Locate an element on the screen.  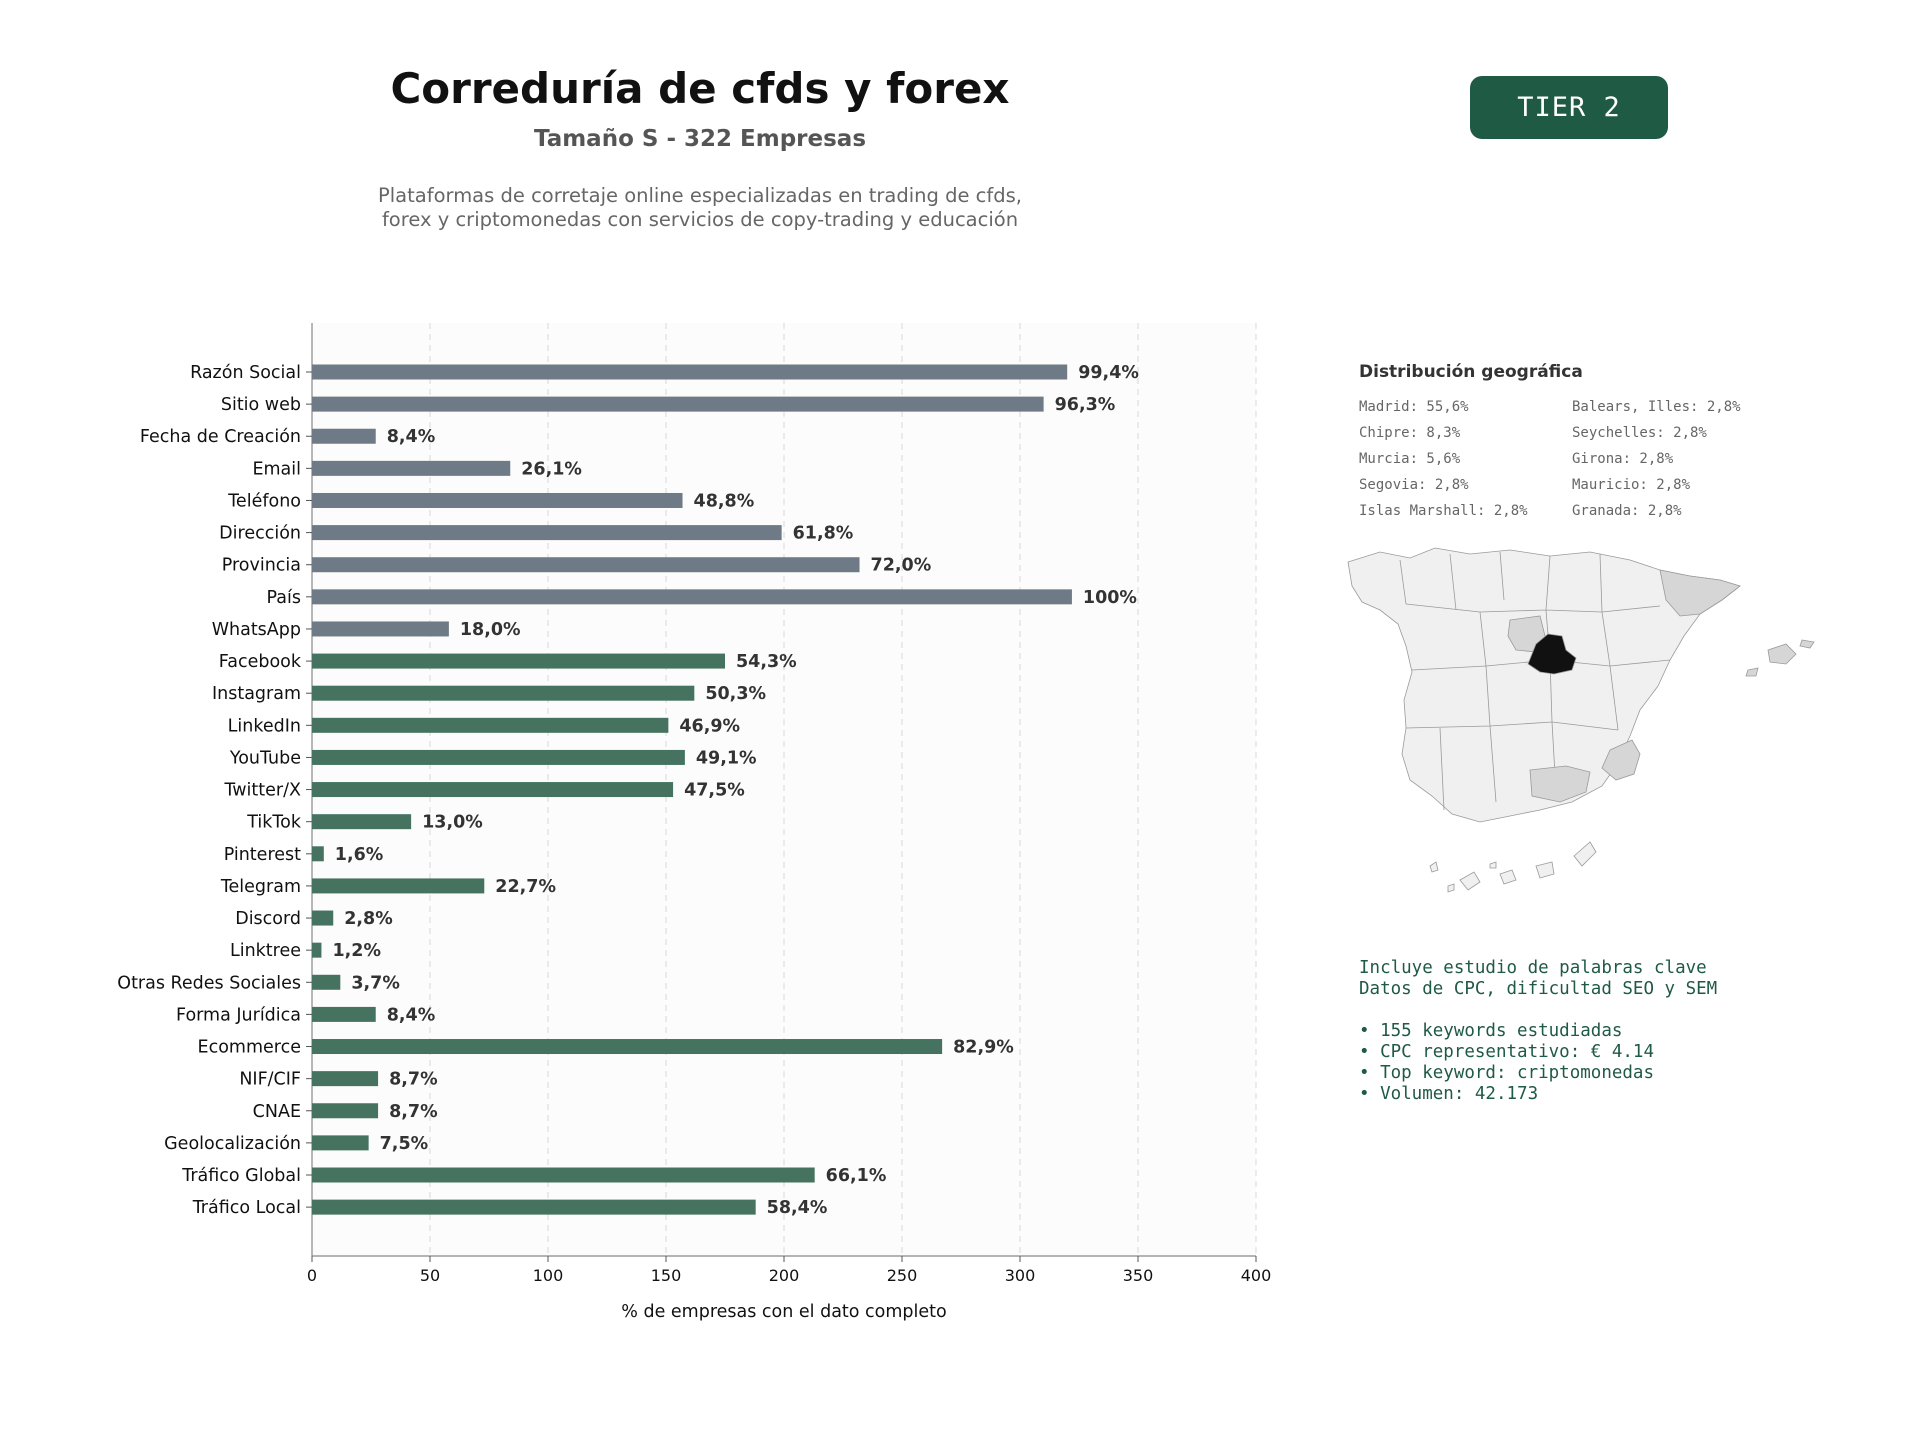
value-label: 7,5% is located at coordinates (404, 1144).